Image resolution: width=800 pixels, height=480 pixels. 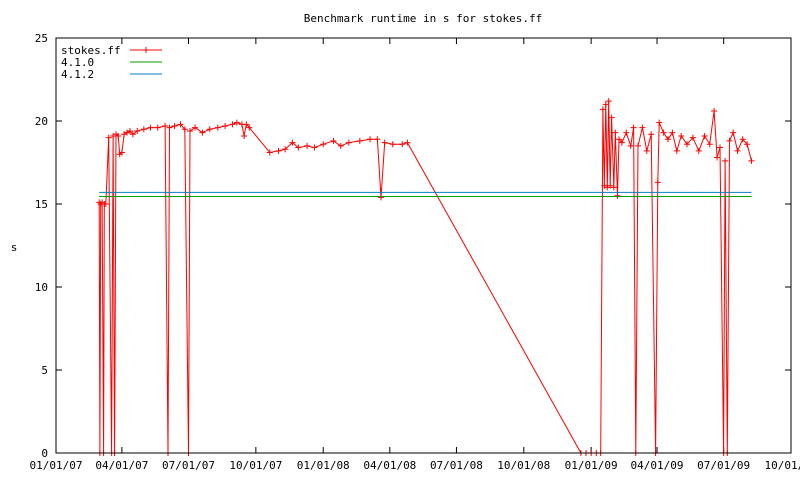 I want to click on x-tick-label: 04/01/09, so click(x=657, y=465).